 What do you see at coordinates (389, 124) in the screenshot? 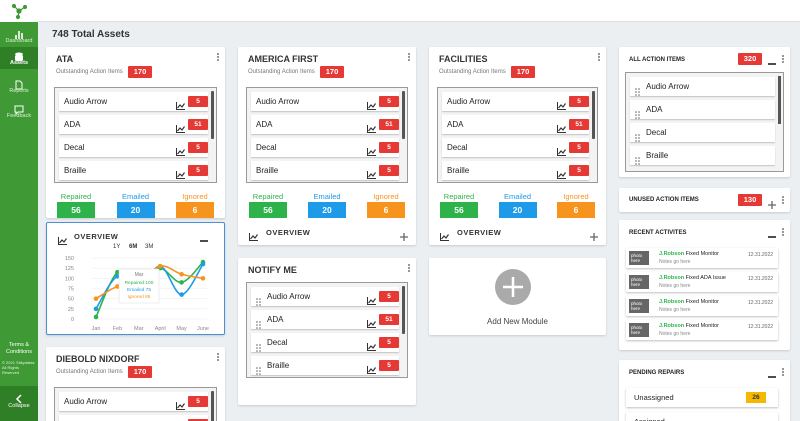
I see `item-badge: 51` at bounding box center [389, 124].